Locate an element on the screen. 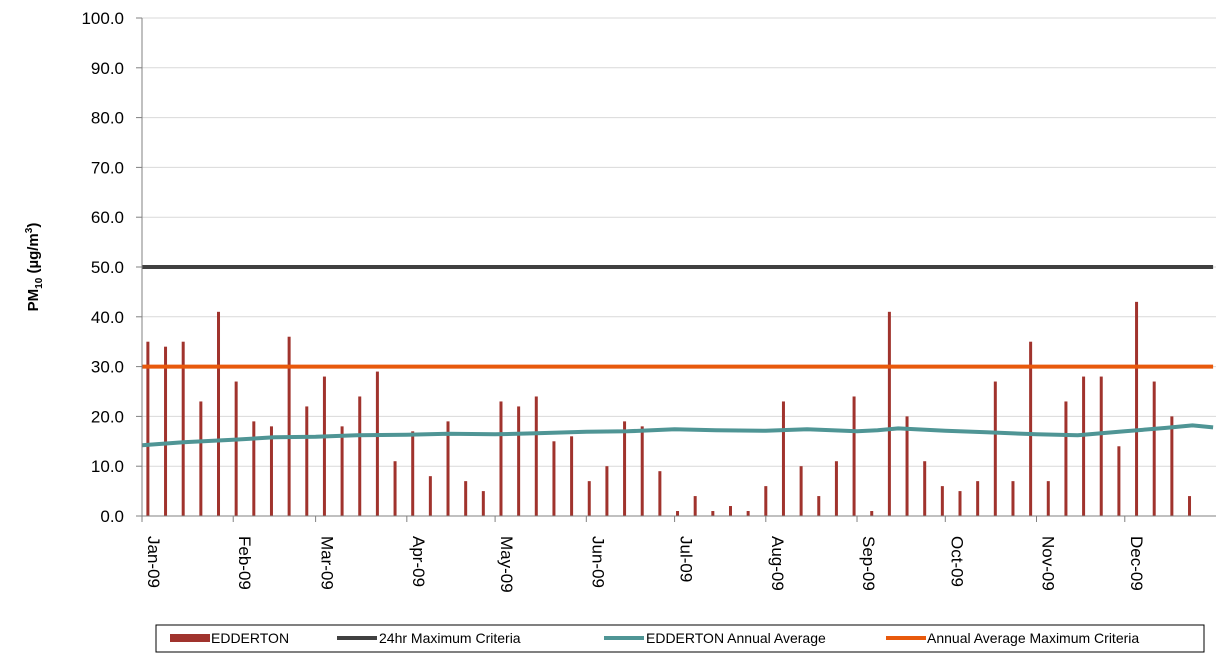 The image size is (1222, 657). y-axis-label-unit-suffix: ) is located at coordinates (33, 225).